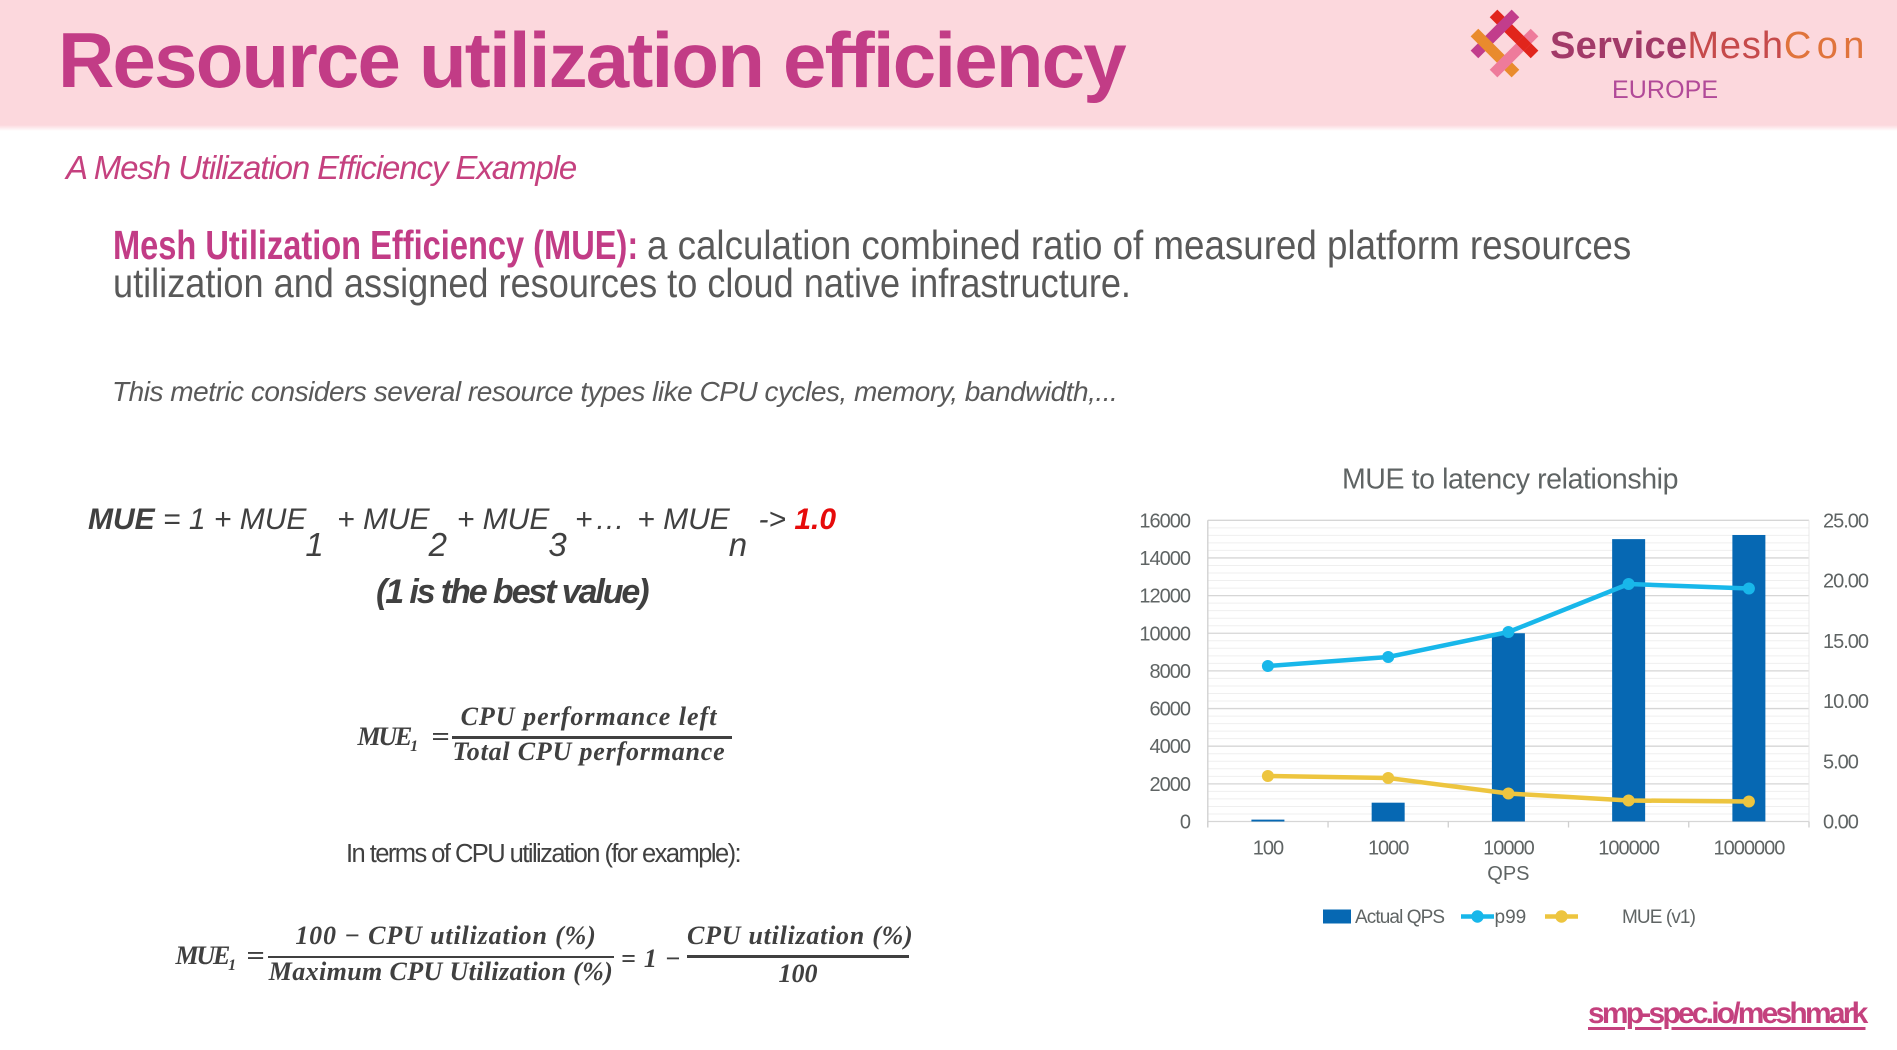 This screenshot has width=1897, height=1050. I want to click on svg-text: QPS, so click(1508, 874).